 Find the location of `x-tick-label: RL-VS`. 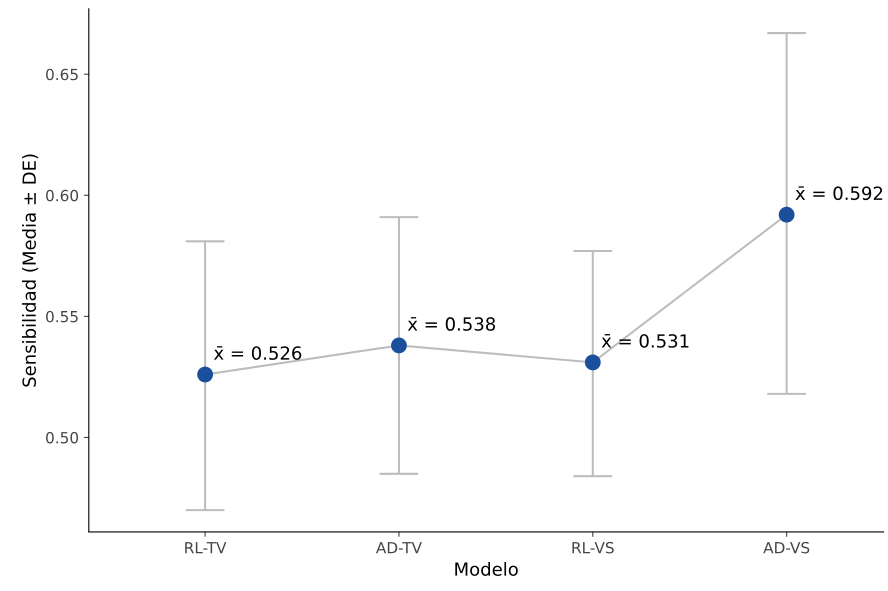

x-tick-label: RL-VS is located at coordinates (593, 548).